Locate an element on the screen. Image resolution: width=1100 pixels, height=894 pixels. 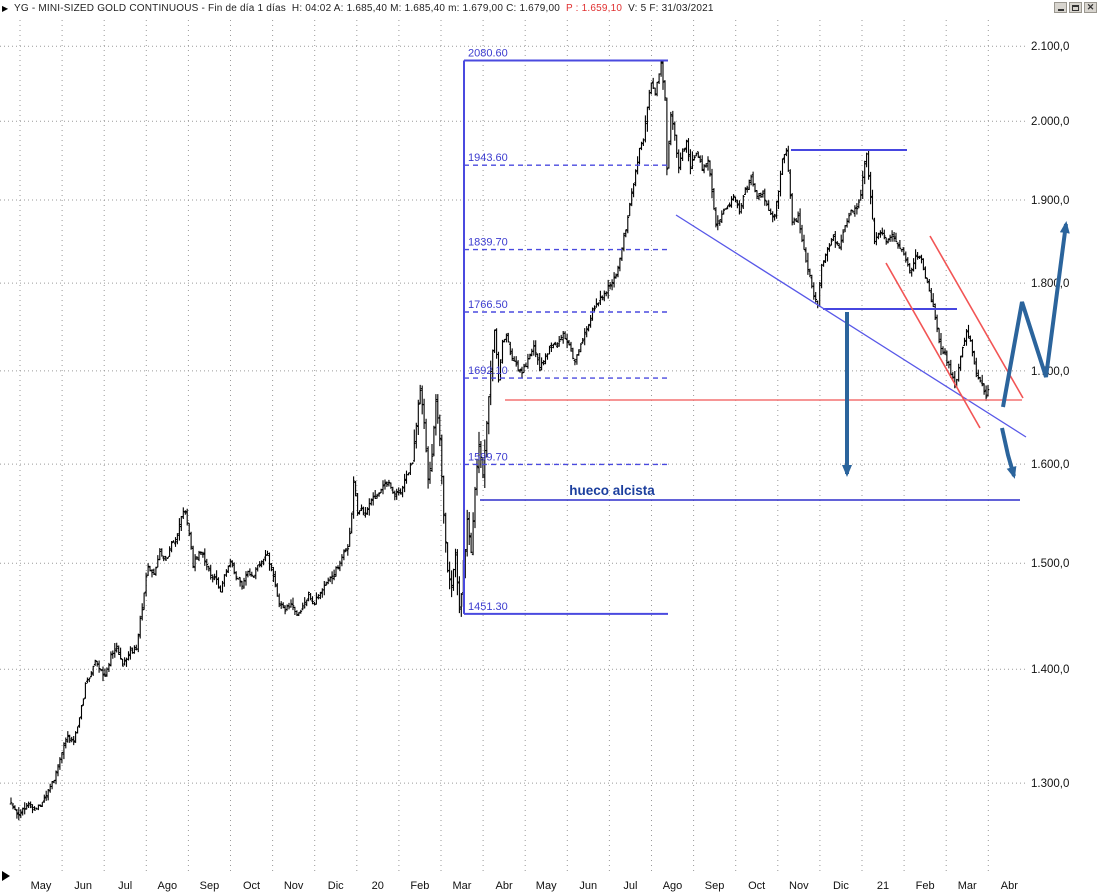
last-trade-readout: P : 1.659,10 is located at coordinates (594, 8).